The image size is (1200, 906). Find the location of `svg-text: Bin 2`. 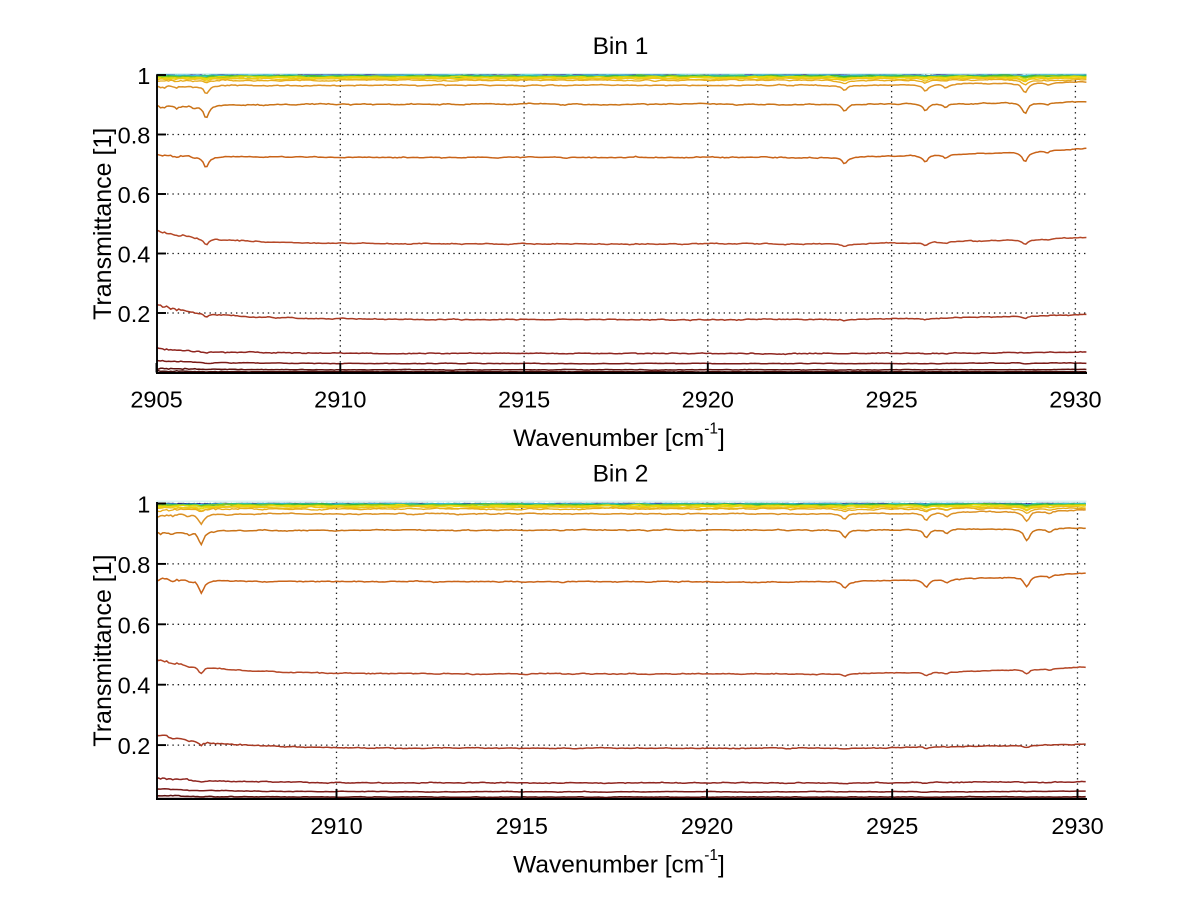

svg-text: Bin 2 is located at coordinates (621, 474).